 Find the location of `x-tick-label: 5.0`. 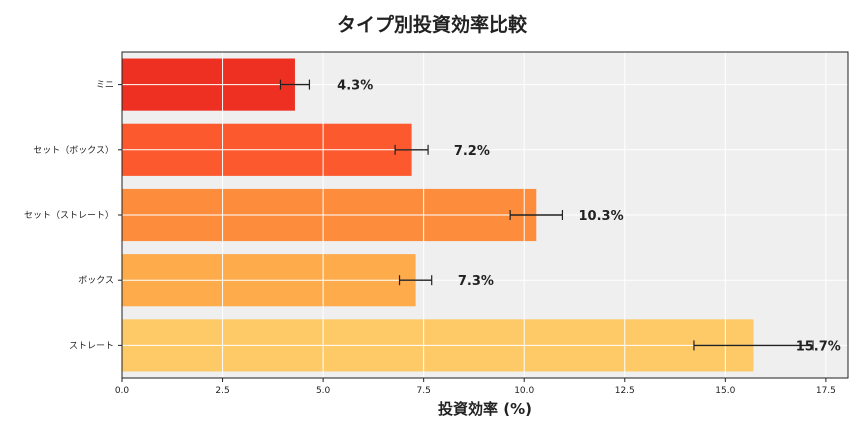

x-tick-label: 5.0 is located at coordinates (323, 391).